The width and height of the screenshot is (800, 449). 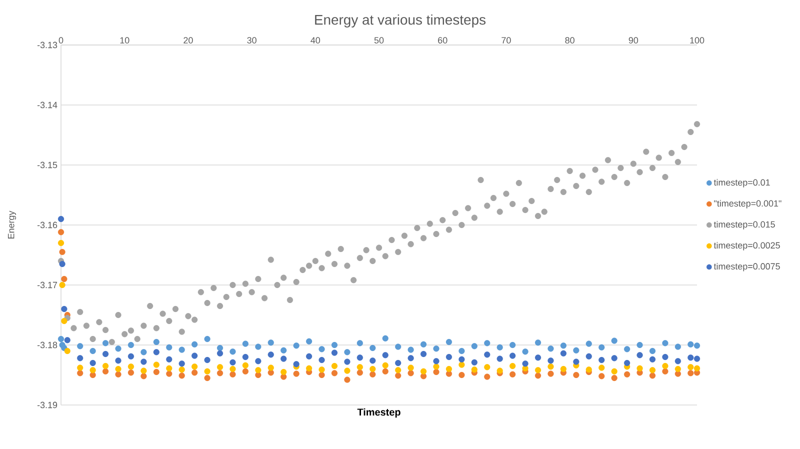 What do you see at coordinates (315, 40) in the screenshot?
I see `x-tick-label: 40` at bounding box center [315, 40].